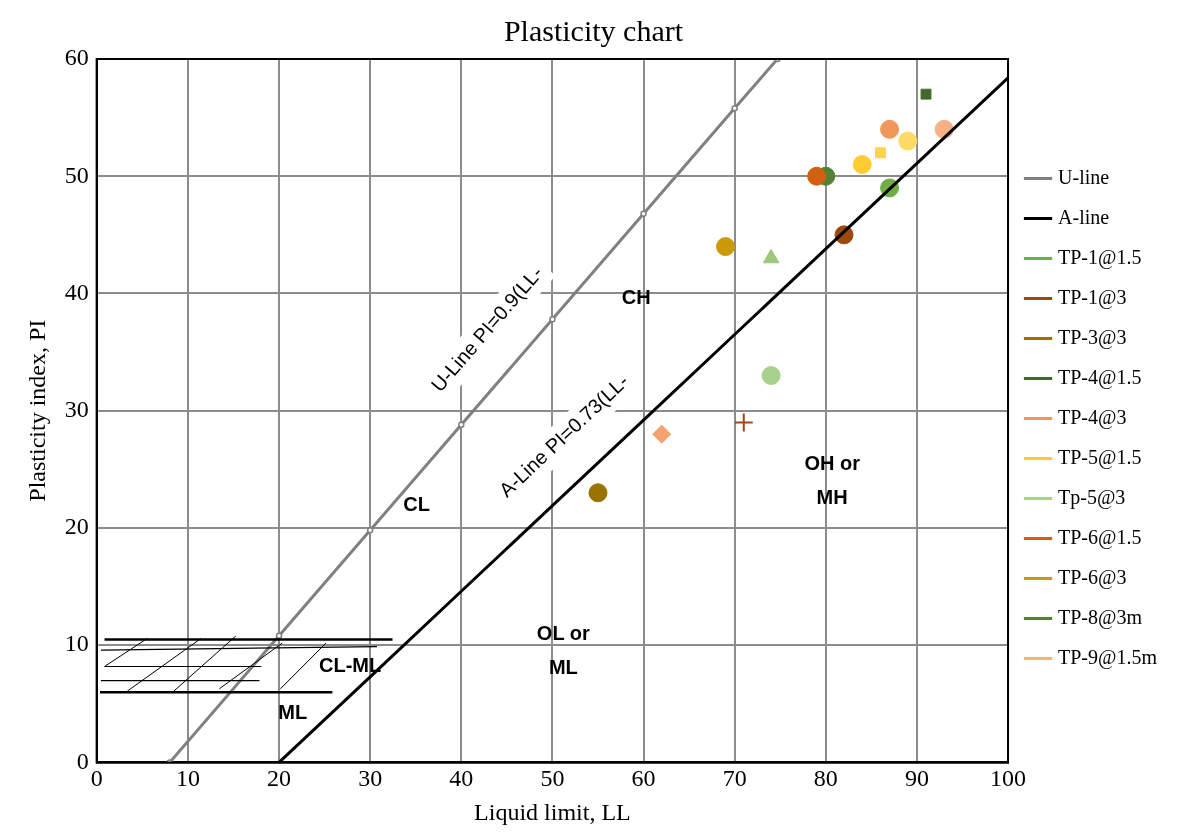  Describe the element at coordinates (825, 778) in the screenshot. I see `x-tick-label: 80` at that location.